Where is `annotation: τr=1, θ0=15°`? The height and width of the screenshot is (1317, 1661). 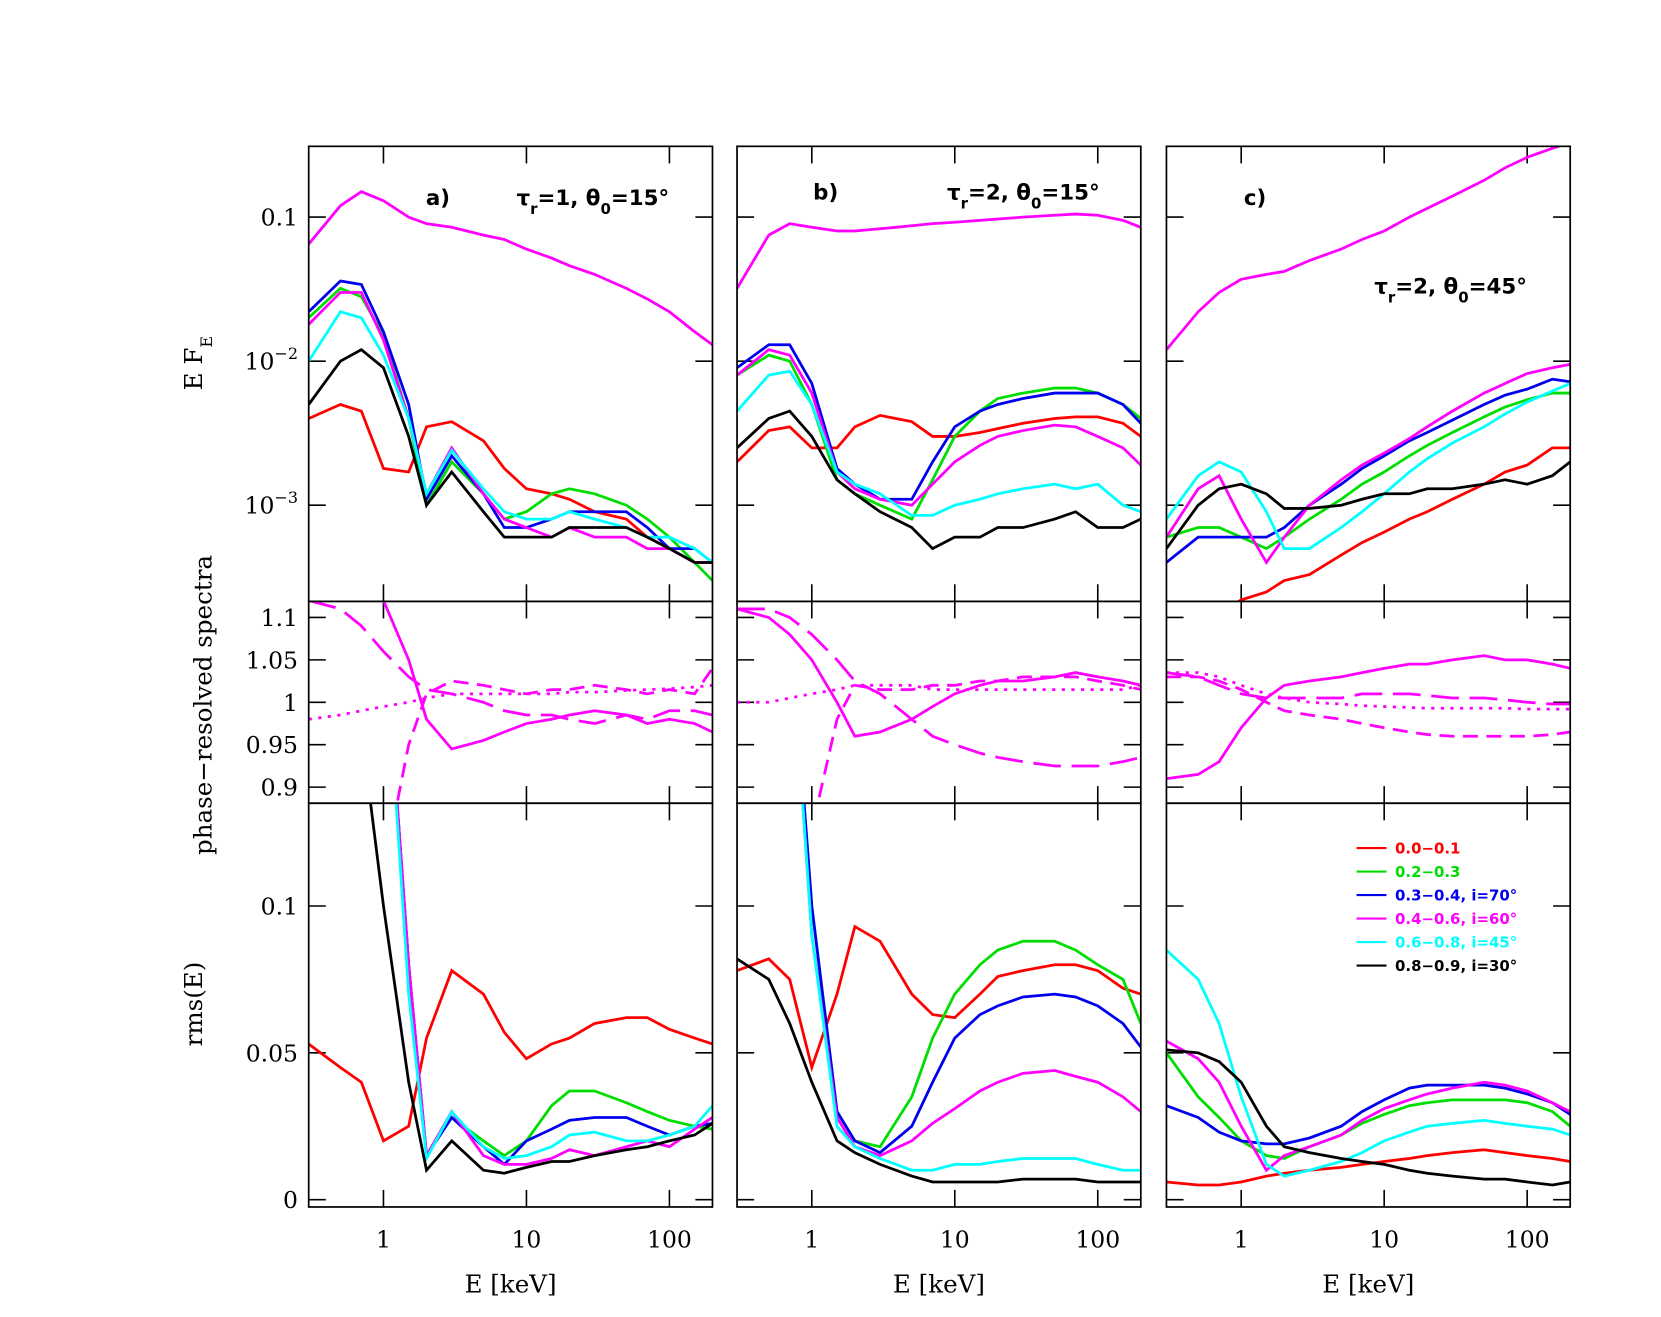
annotation: τr=1, θ0=15° is located at coordinates (592, 202).